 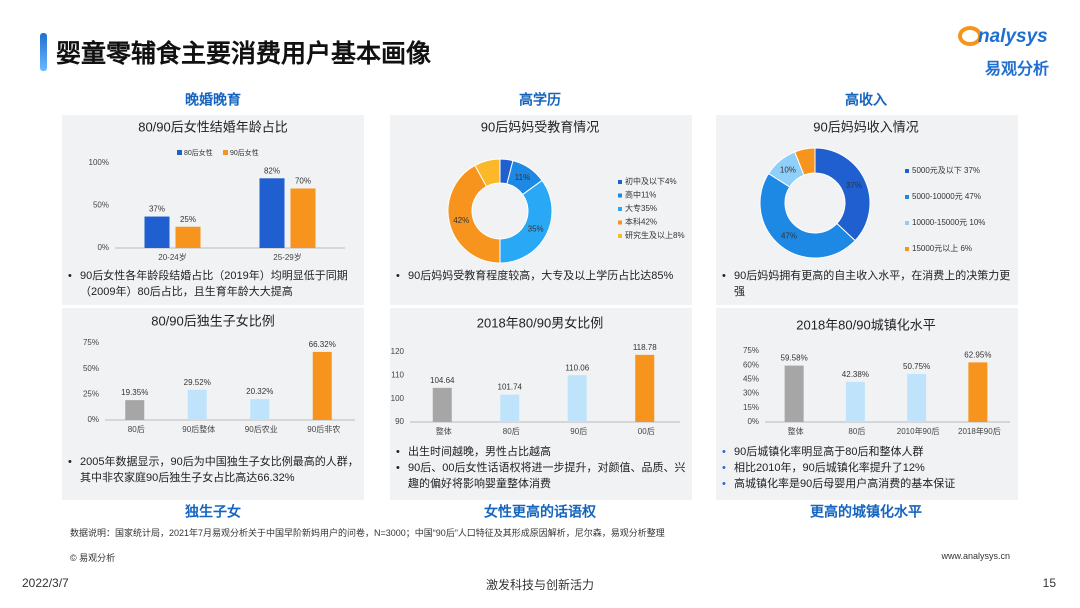 I want to click on data-label: 59.58%, so click(x=794, y=358).